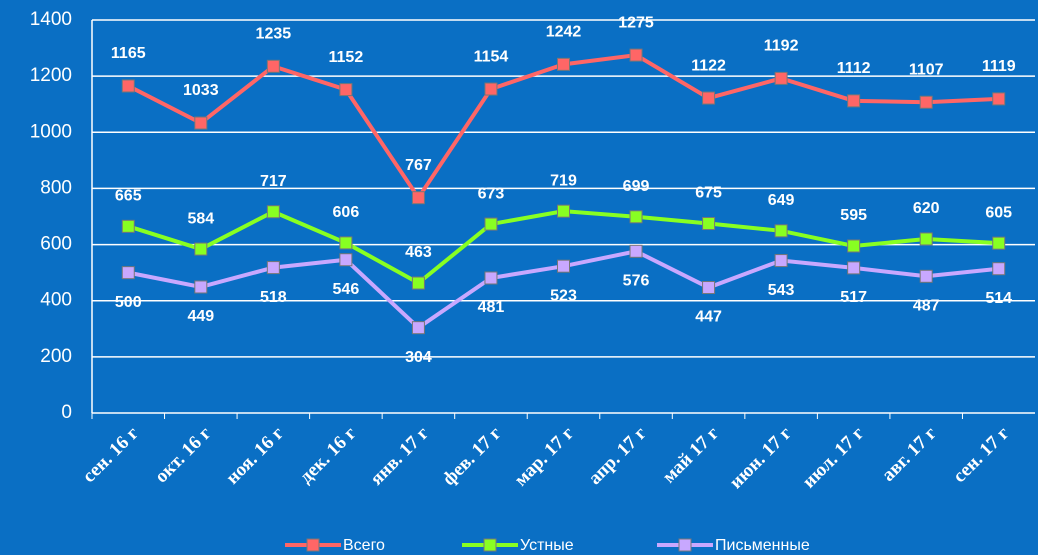  Describe the element at coordinates (491, 193) in the screenshot. I see `data-label: 673` at that location.